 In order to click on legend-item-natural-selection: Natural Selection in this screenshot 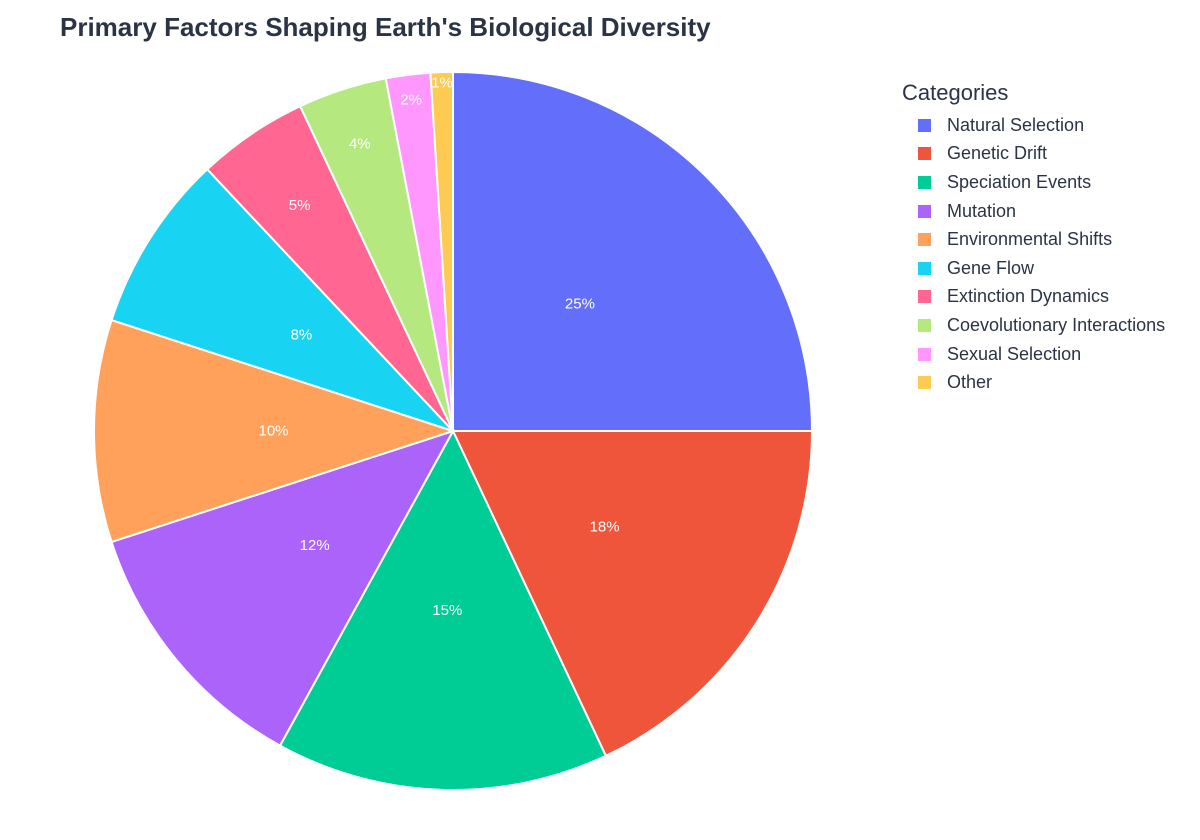, I will do `click(1049, 125)`.